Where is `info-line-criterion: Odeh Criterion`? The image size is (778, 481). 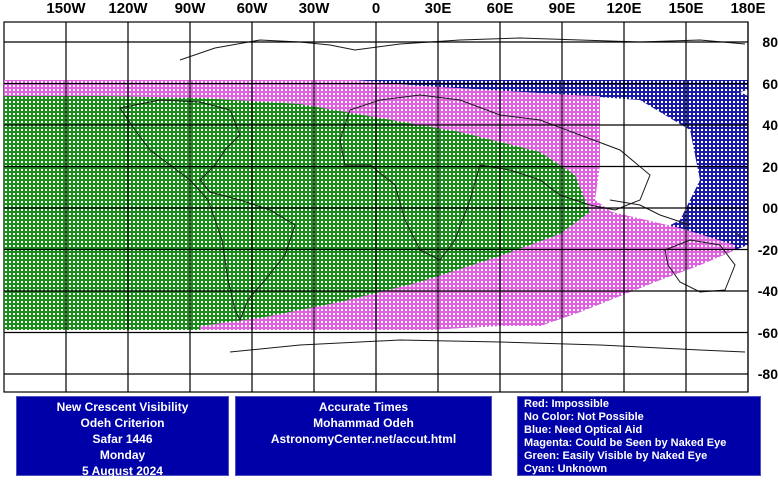 info-line-criterion: Odeh Criterion is located at coordinates (122, 423).